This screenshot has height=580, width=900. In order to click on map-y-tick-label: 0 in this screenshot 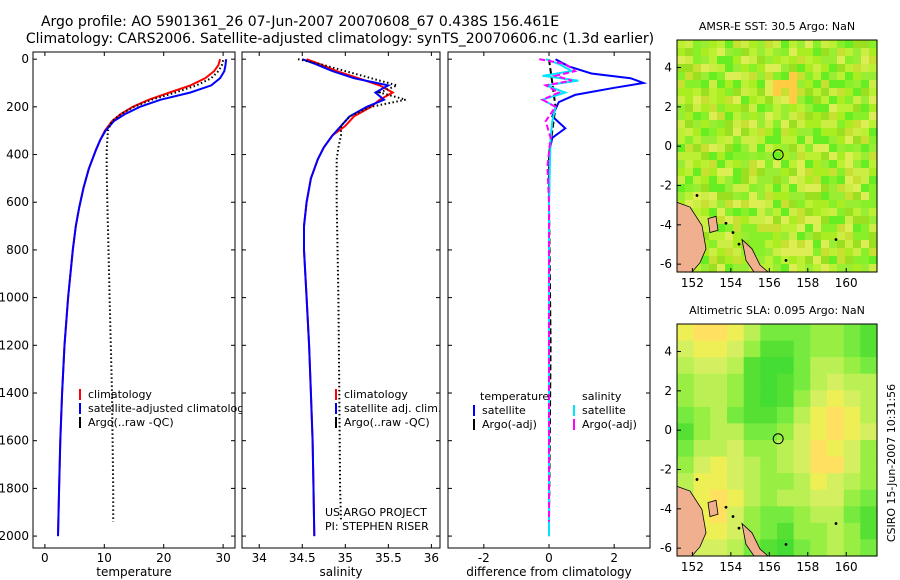, I will do `click(668, 146)`.